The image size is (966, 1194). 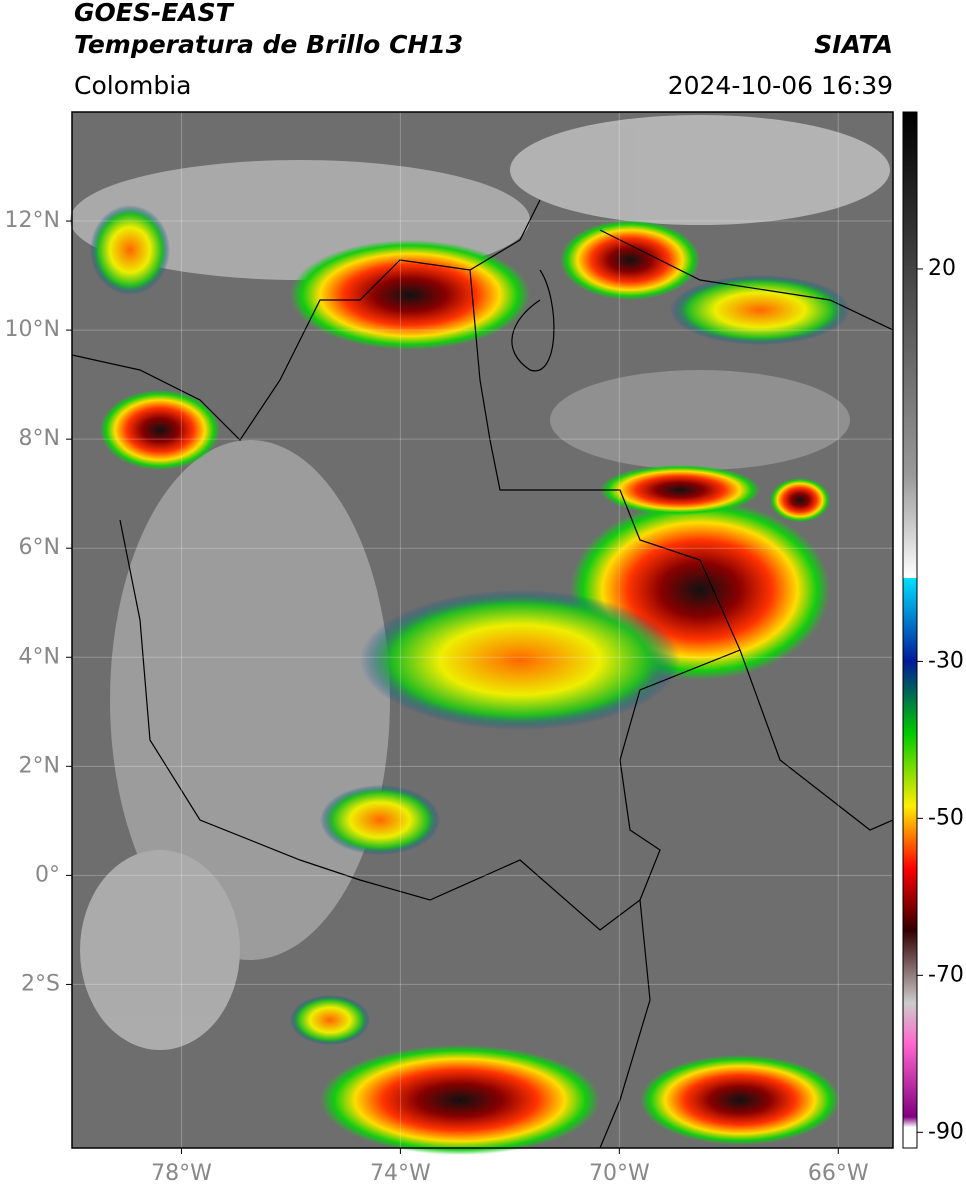 I want to click on agency: SIATA, so click(x=853, y=44).